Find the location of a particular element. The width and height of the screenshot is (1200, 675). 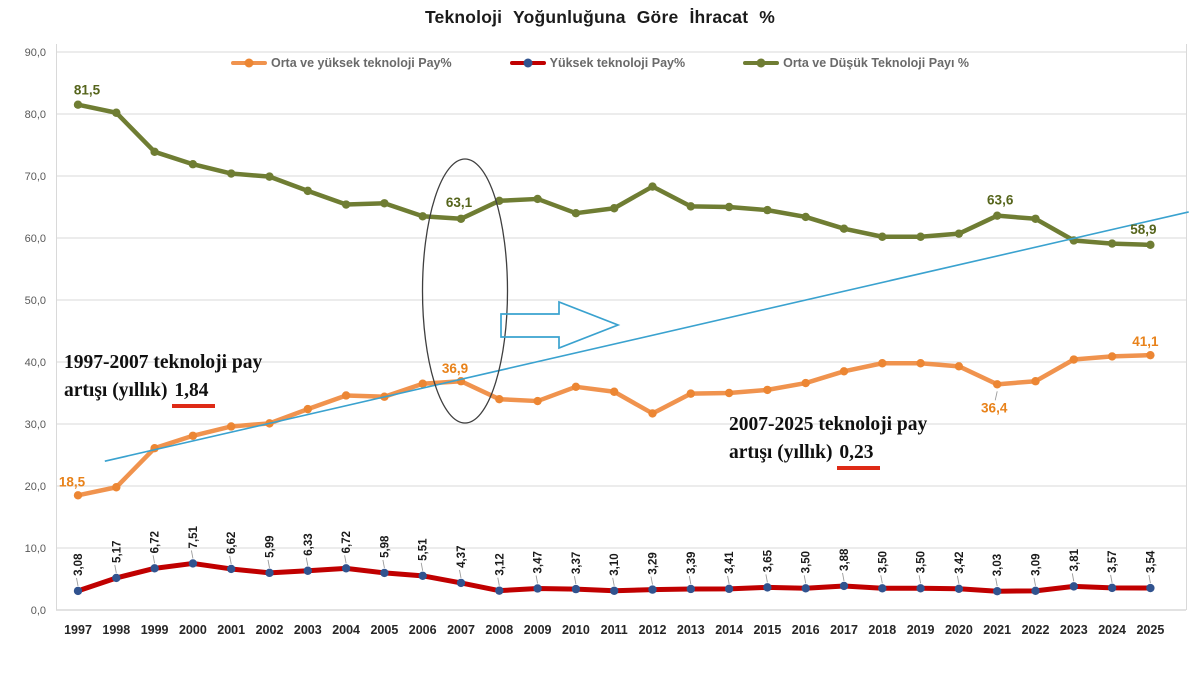

annotation-value: 1,84 is located at coordinates (194, 393).